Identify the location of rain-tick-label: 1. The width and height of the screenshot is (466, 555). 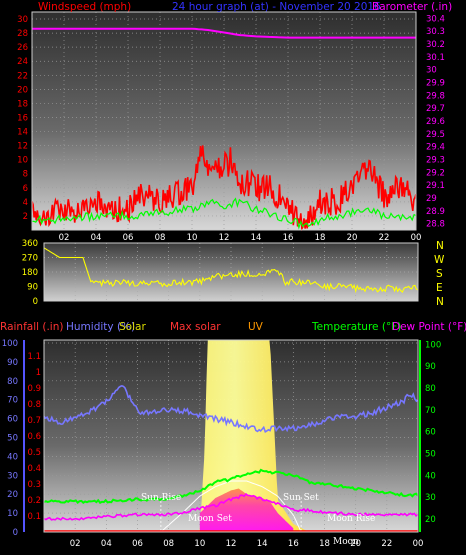
(38, 373).